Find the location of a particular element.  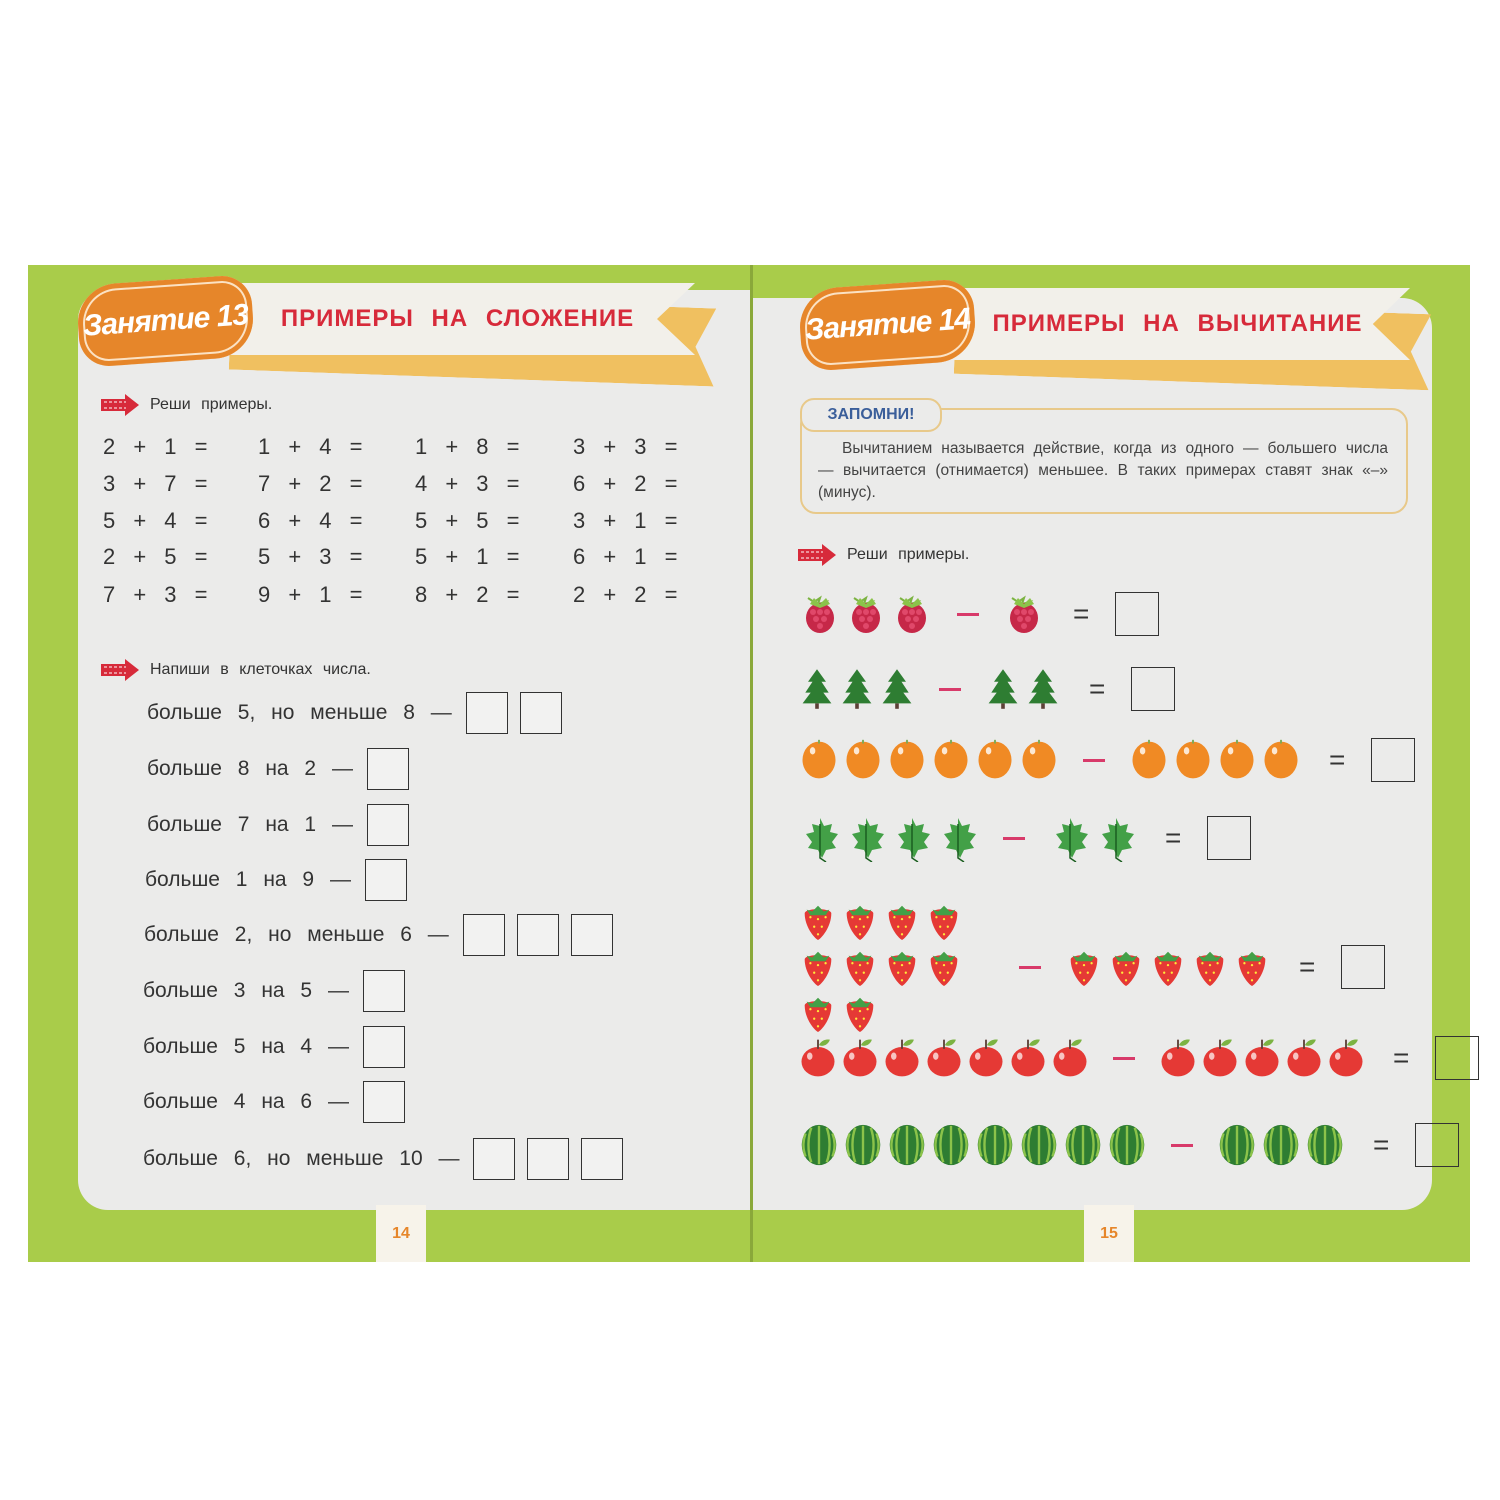

fill-row: больше 2, но меньше 6 — is located at coordinates (384, 935).